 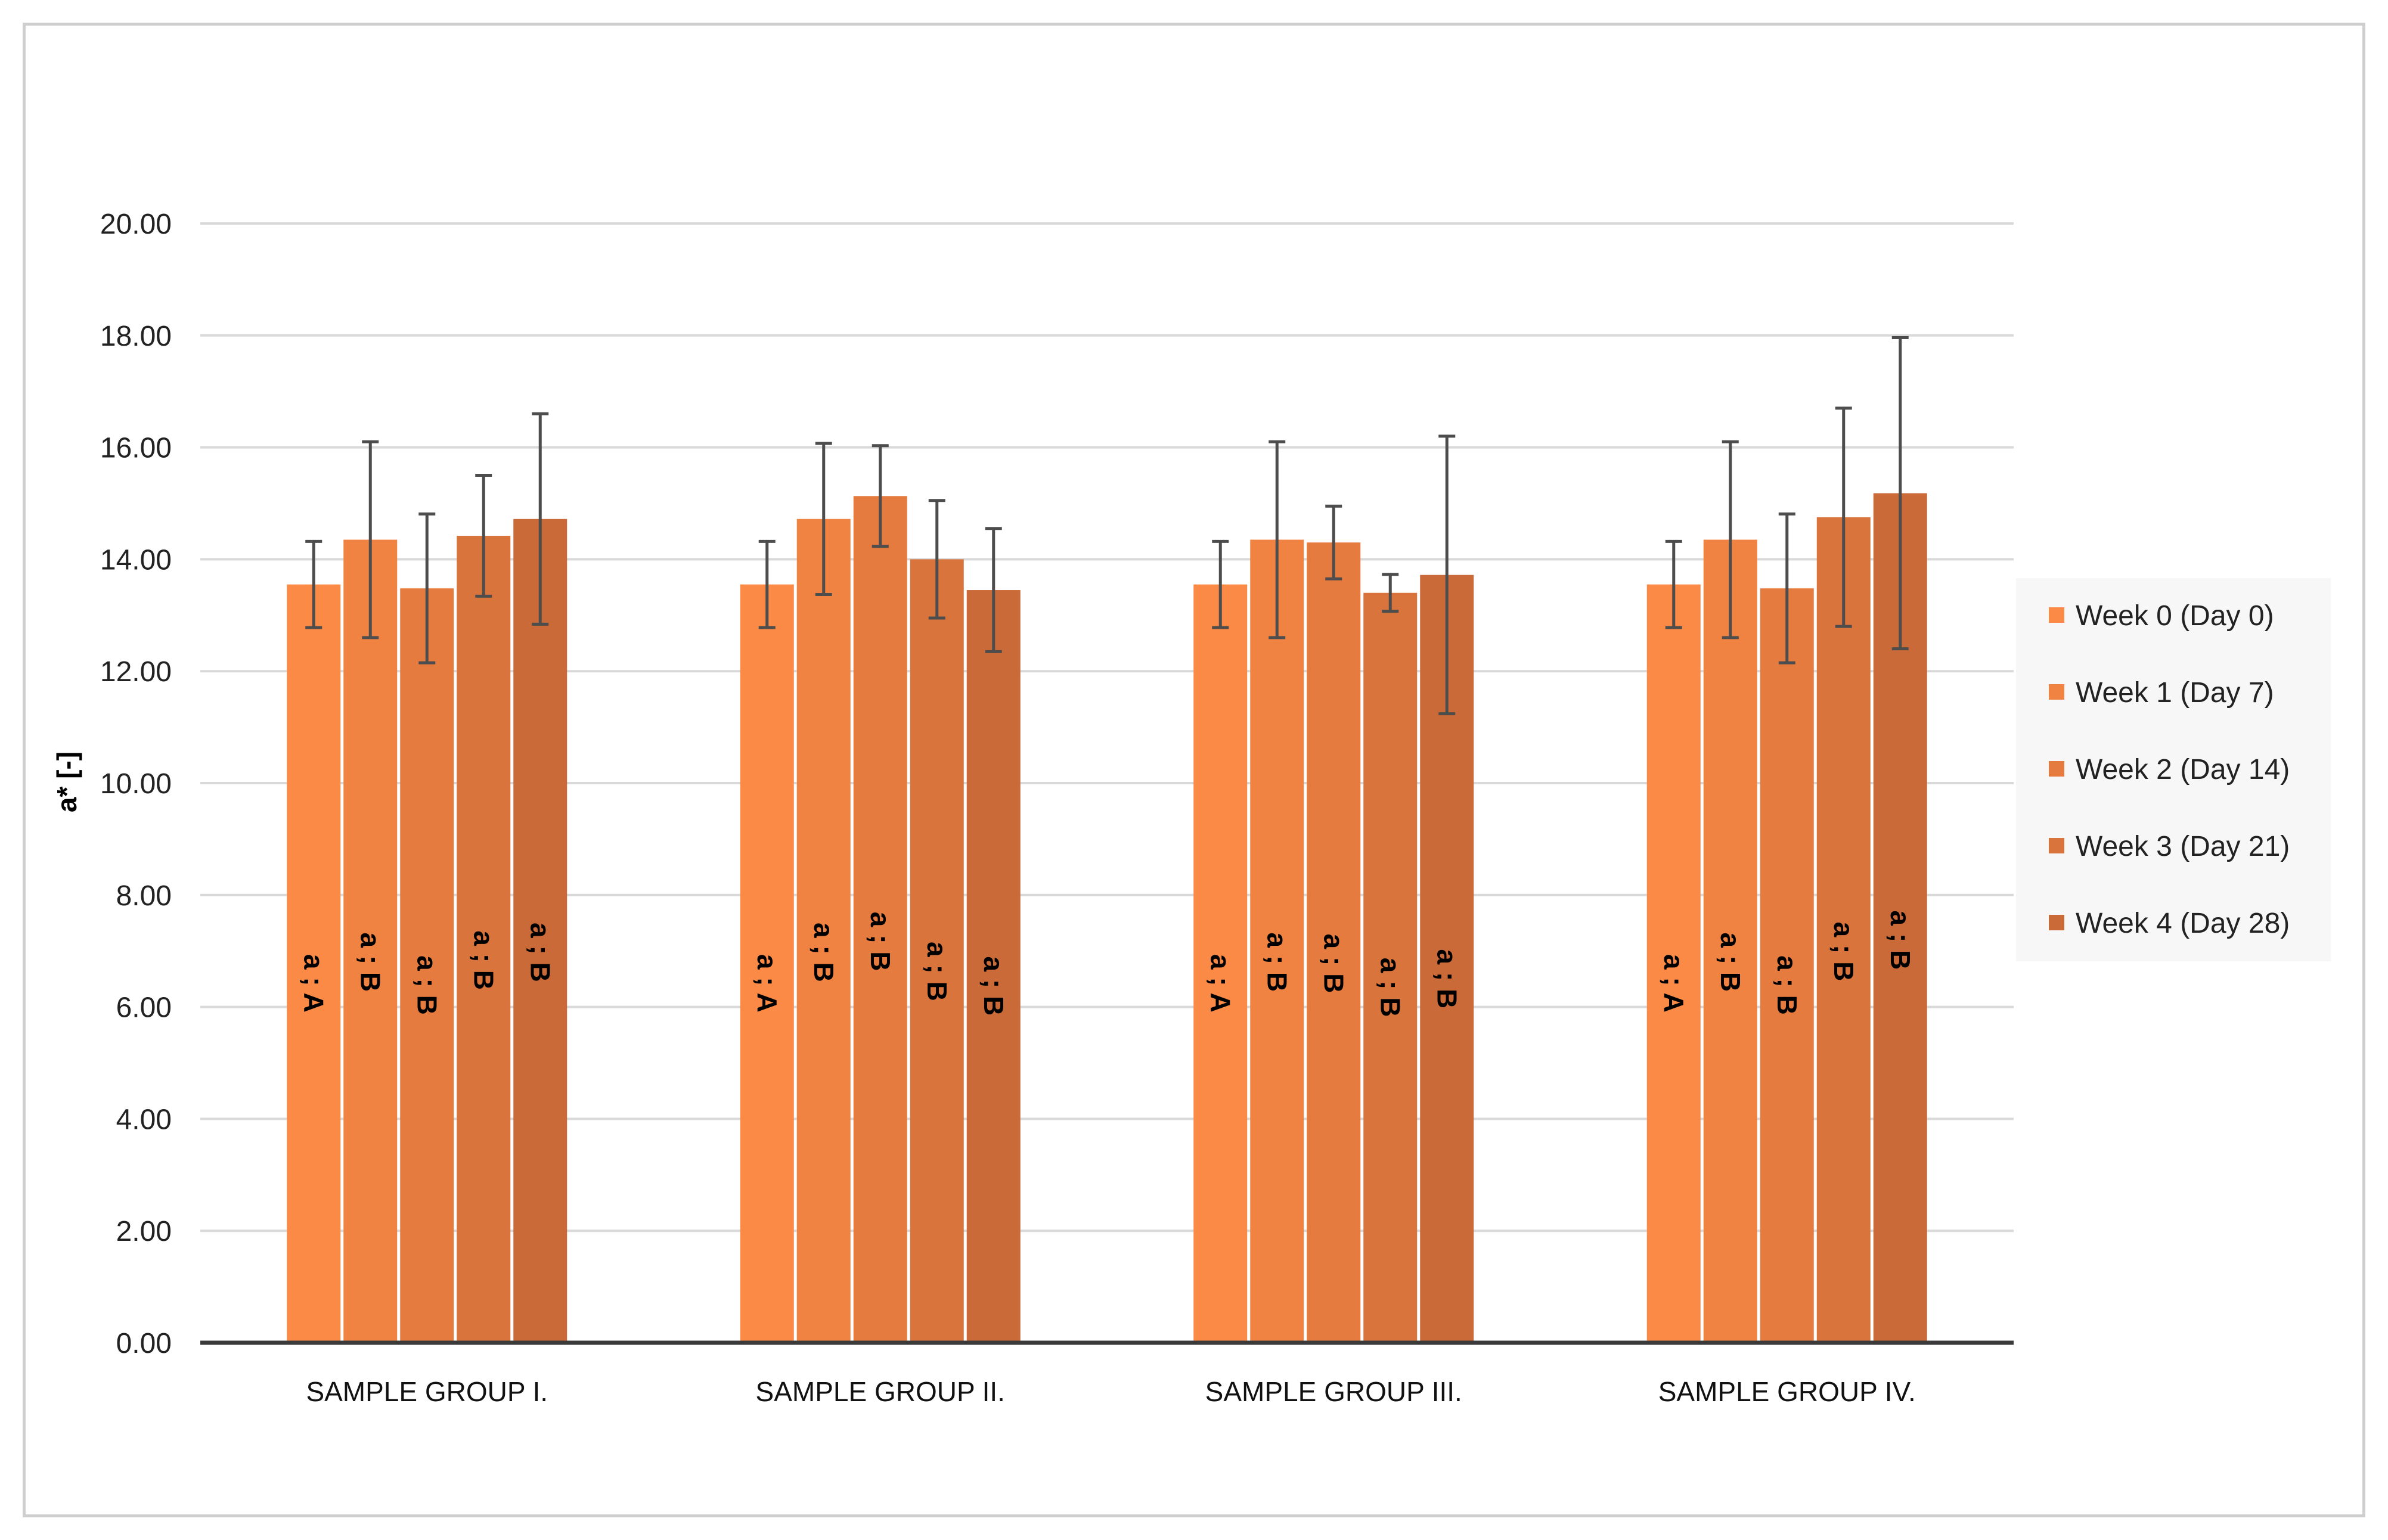 What do you see at coordinates (2175, 616) in the screenshot?
I see `legend-entry: Week 0 (Day 0)` at bounding box center [2175, 616].